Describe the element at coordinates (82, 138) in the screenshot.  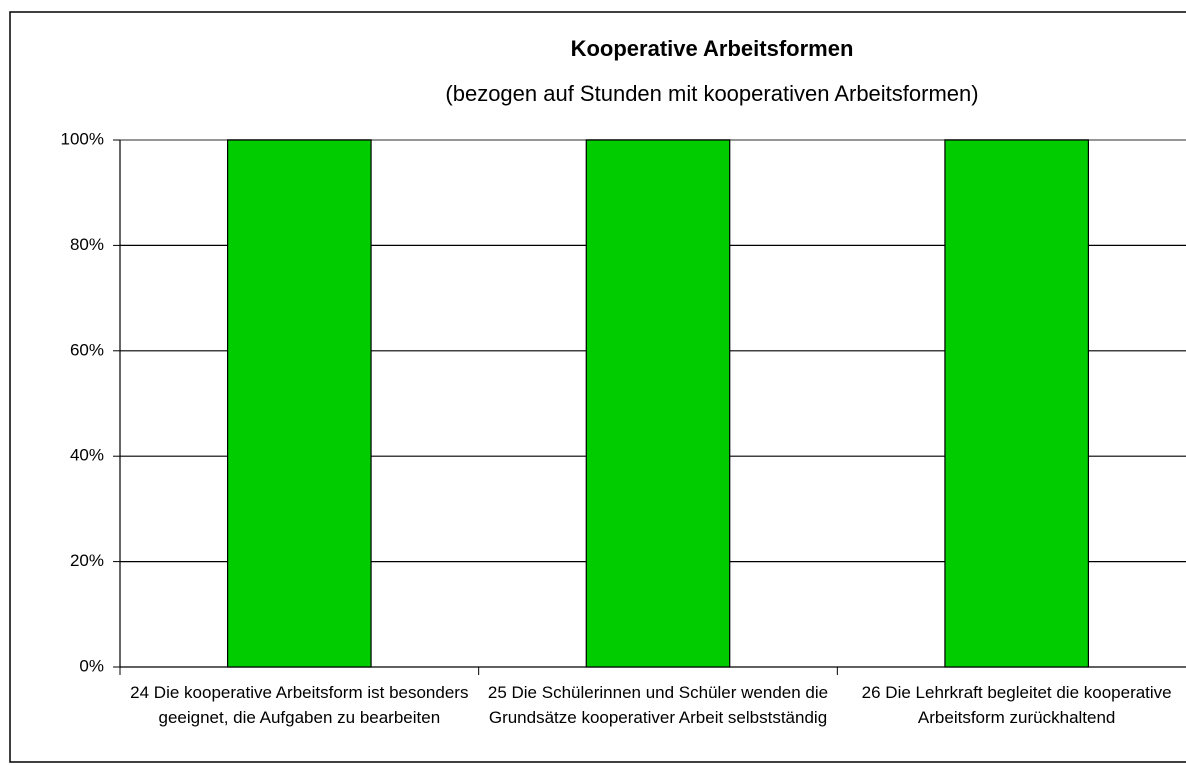
I see `y-tick-label: 100%` at that location.